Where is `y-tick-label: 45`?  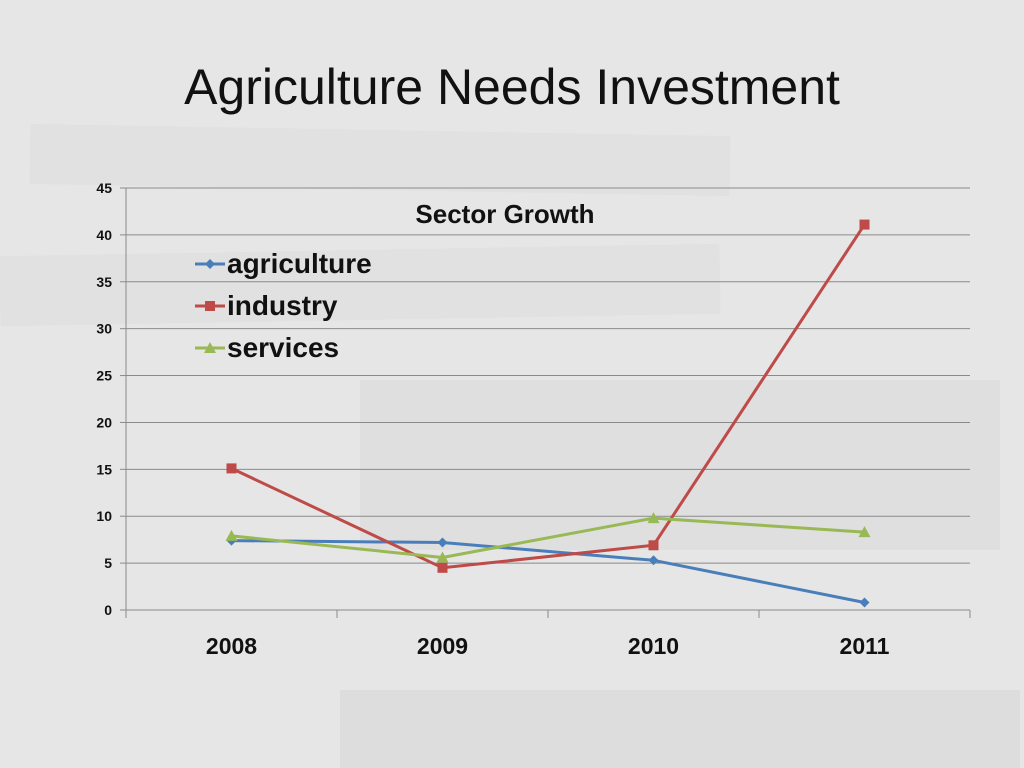
y-tick-label: 45 is located at coordinates (104, 188).